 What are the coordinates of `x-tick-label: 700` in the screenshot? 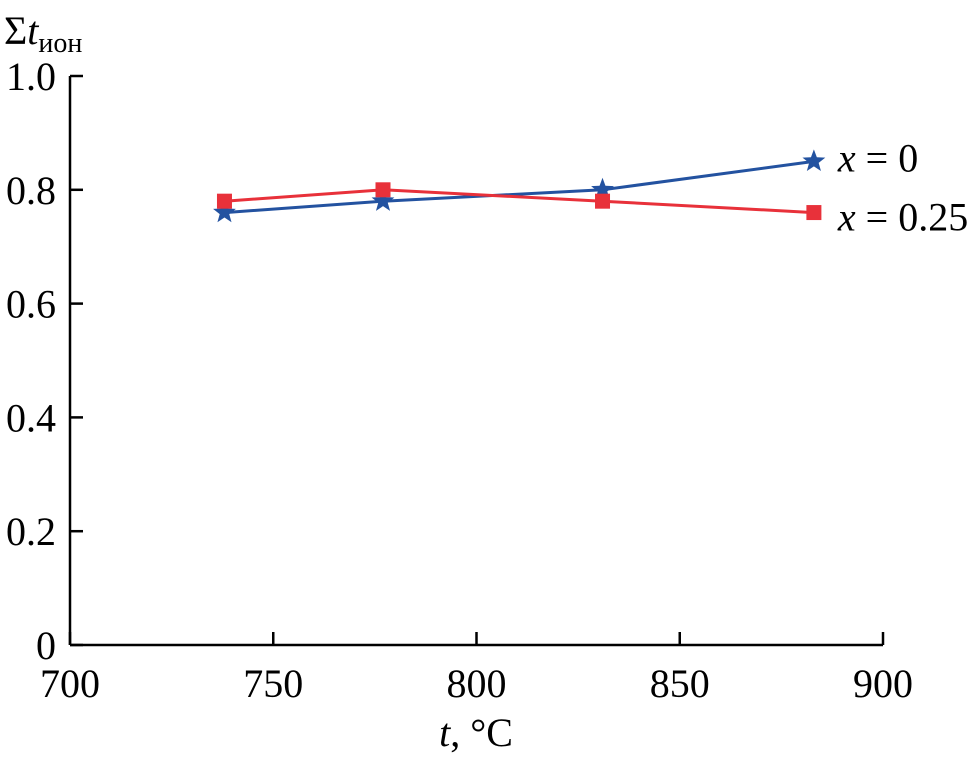 It's located at (70, 683).